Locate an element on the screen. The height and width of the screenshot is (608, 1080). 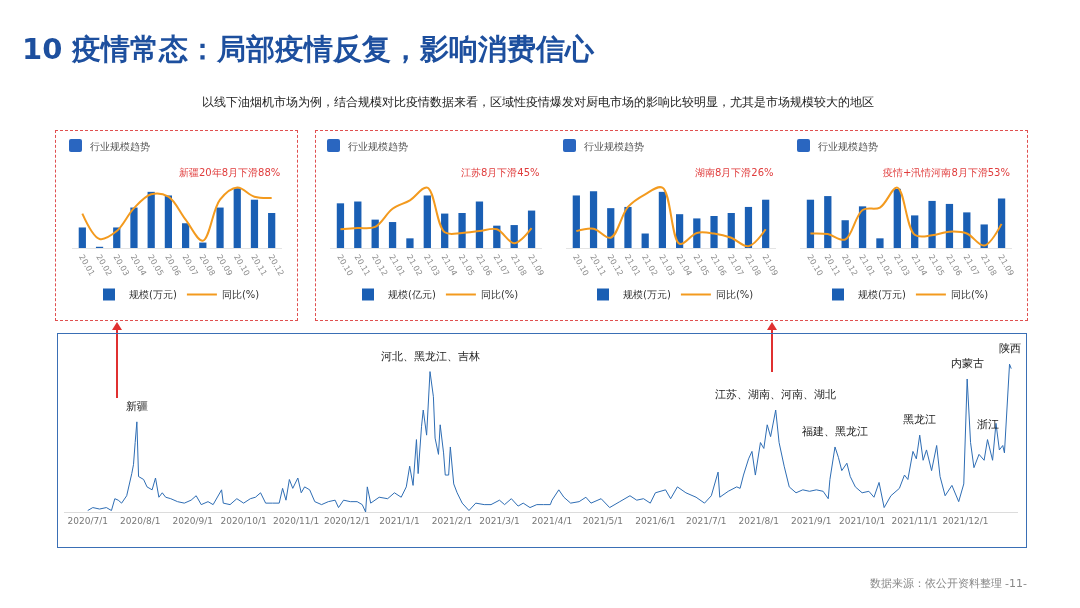
annotation: 浙江 is located at coordinates (988, 424).